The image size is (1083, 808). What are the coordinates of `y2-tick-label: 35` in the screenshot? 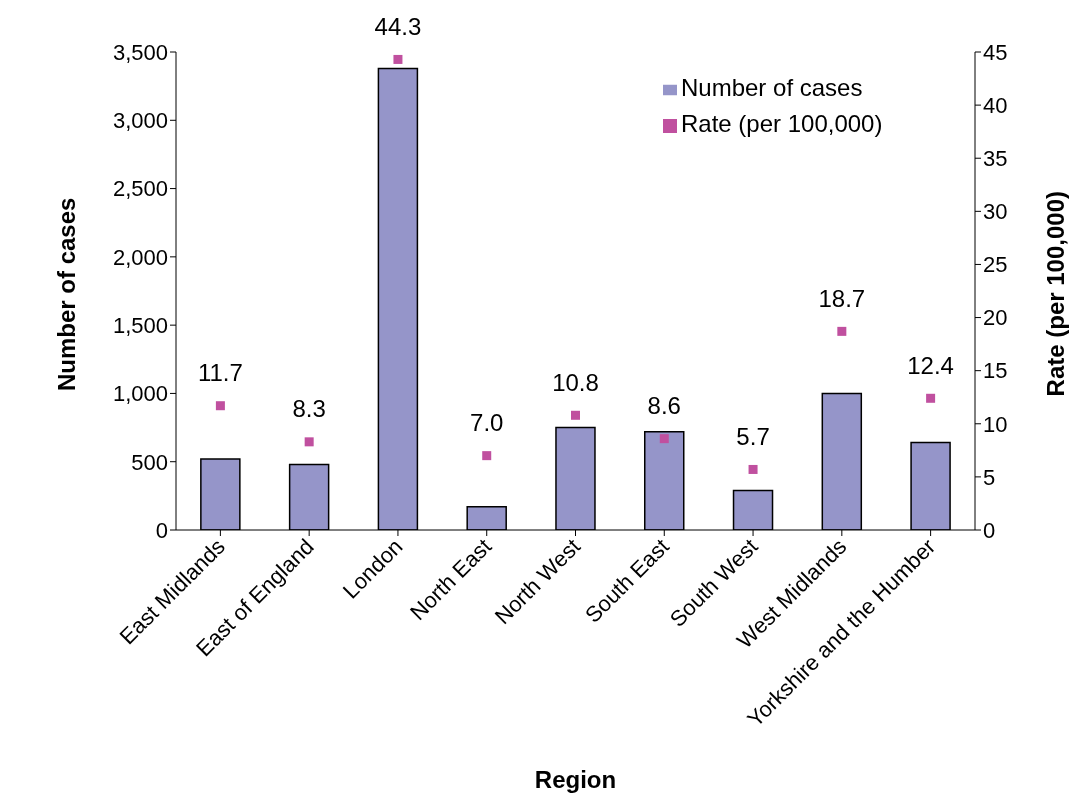 It's located at (995, 159).